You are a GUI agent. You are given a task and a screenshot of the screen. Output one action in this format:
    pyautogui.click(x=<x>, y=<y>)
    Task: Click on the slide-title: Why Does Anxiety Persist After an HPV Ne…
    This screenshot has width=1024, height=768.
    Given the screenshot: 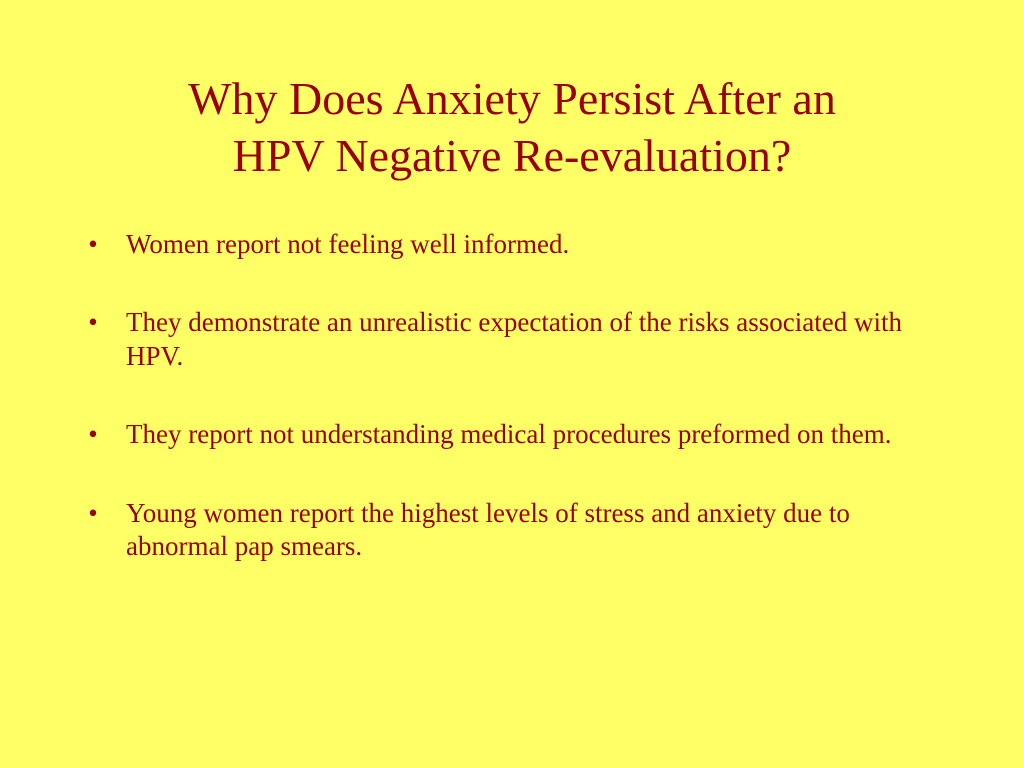 What is the action you would take?
    pyautogui.click(x=512, y=127)
    